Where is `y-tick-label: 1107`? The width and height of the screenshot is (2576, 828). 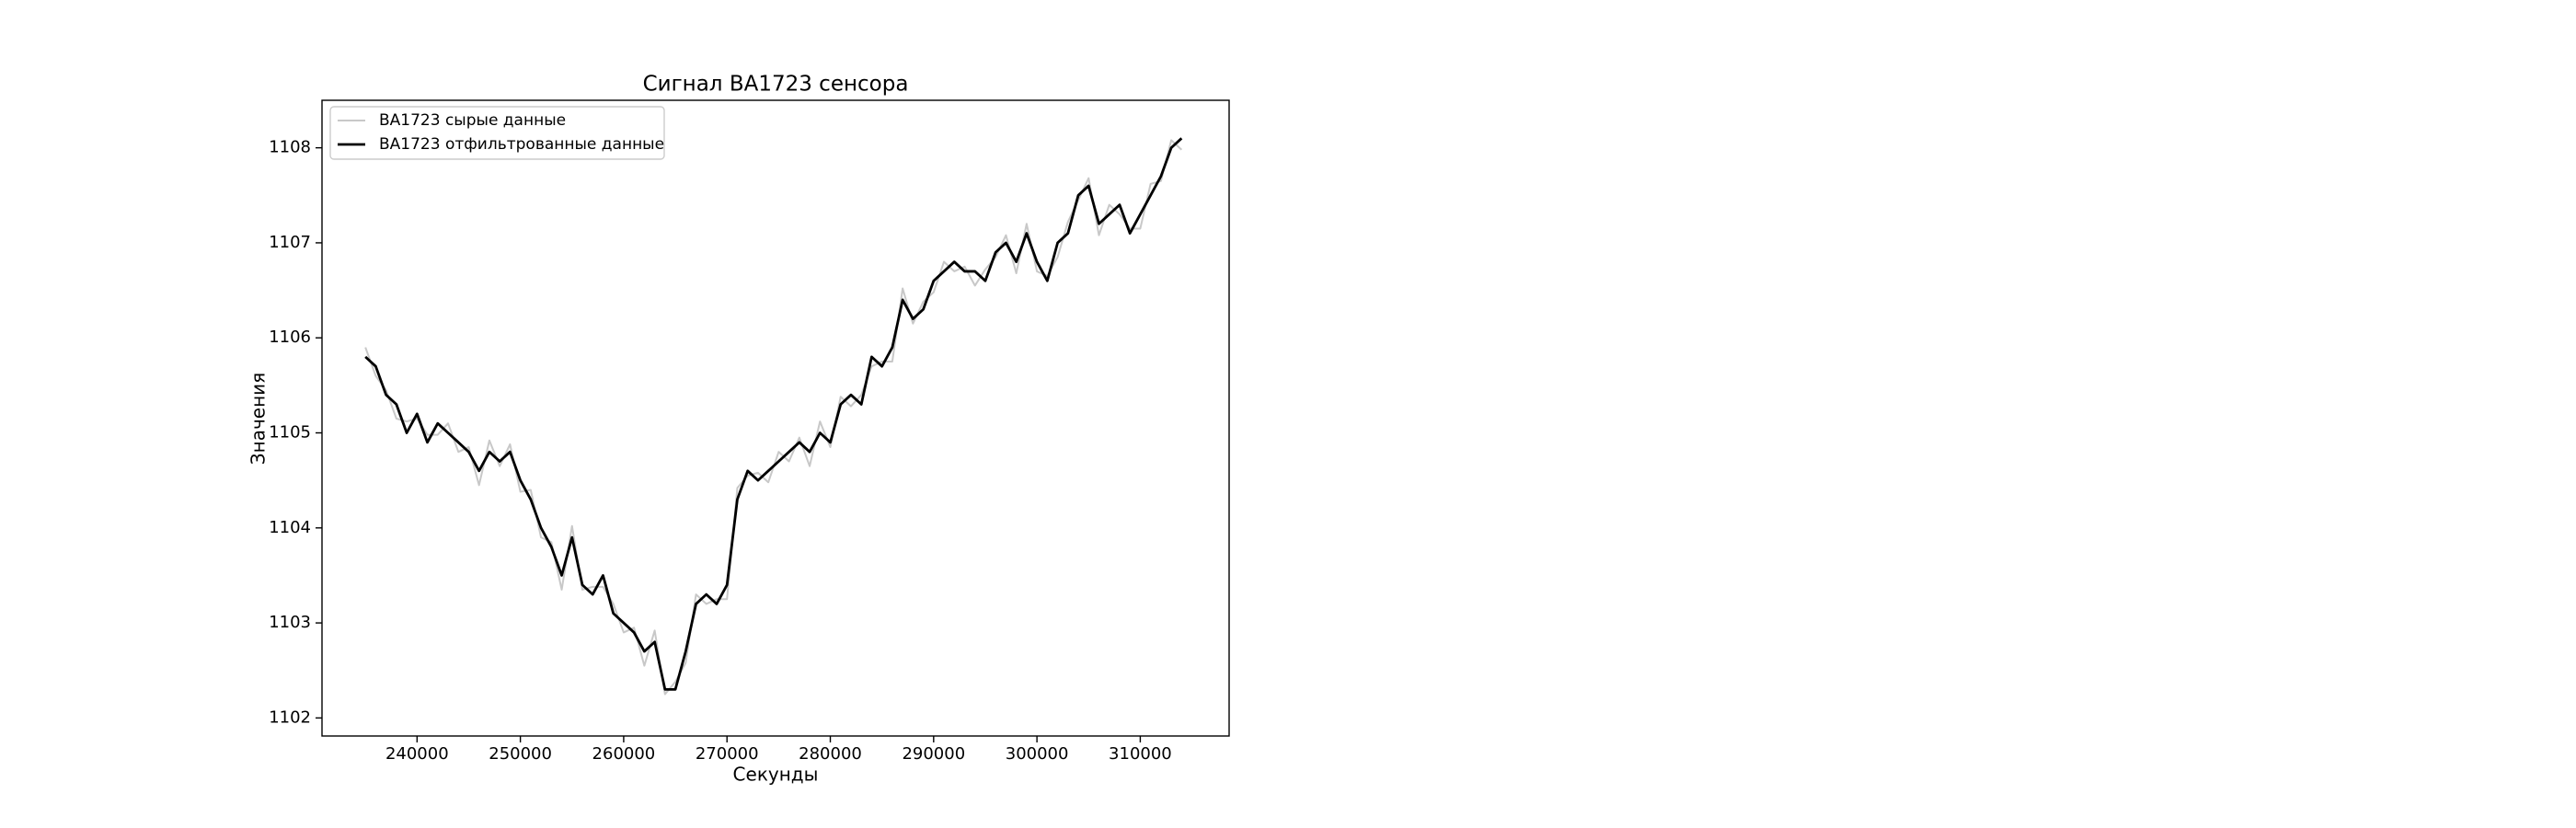 y-tick-label: 1107 is located at coordinates (290, 242).